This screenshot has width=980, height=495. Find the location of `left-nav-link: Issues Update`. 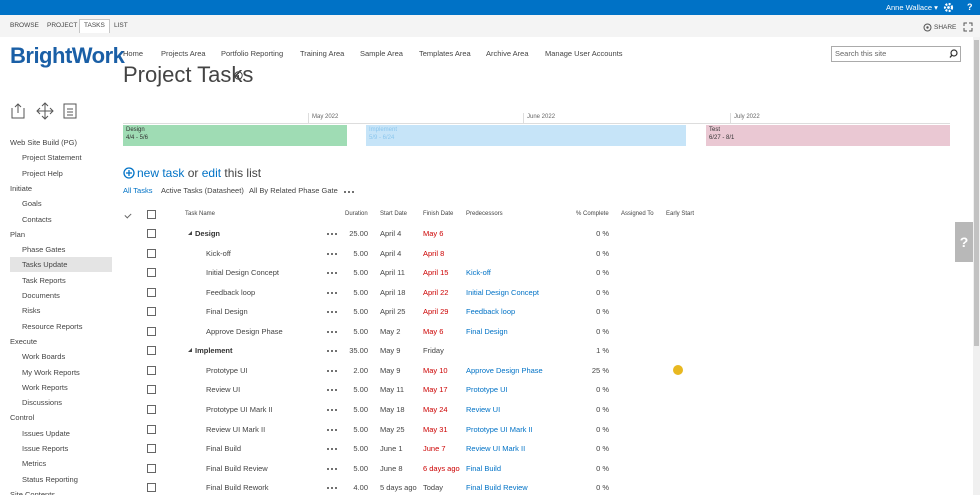

left-nav-link: Issues Update is located at coordinates (46, 433).